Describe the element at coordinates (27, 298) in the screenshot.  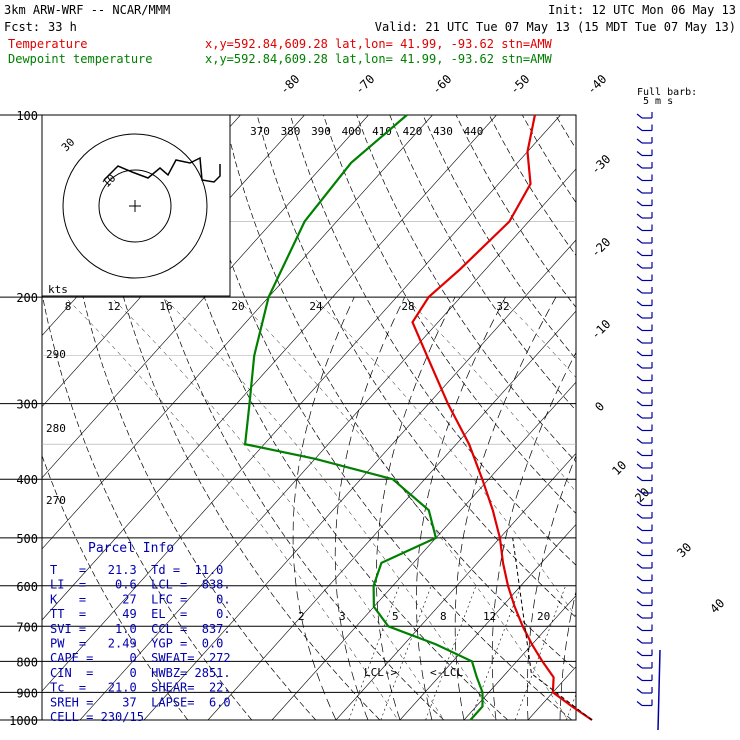
I see `isobar-label-200: 200` at that location.